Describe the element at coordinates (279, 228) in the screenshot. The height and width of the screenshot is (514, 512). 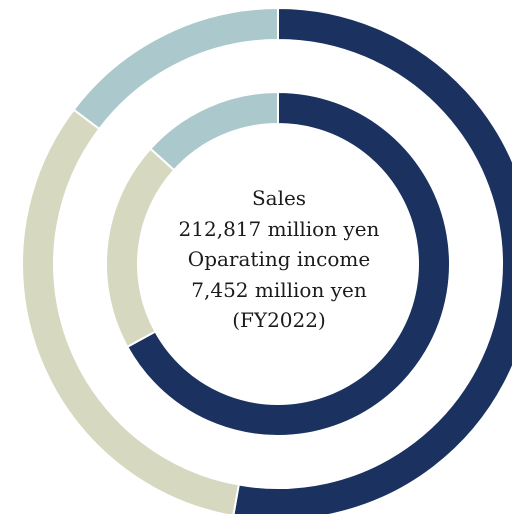
I see `center-label-sales-value: 212,817 million yen` at that location.